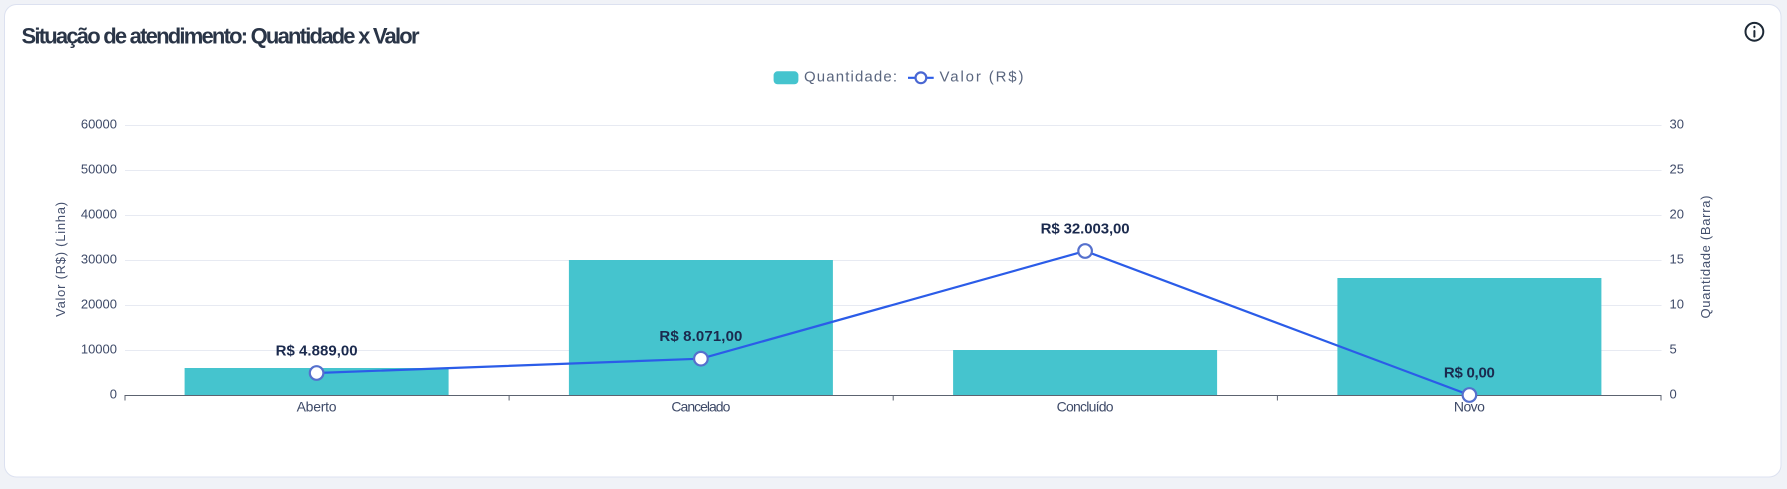  What do you see at coordinates (700, 407) in the screenshot?
I see `svg-text: Cancelado` at bounding box center [700, 407].